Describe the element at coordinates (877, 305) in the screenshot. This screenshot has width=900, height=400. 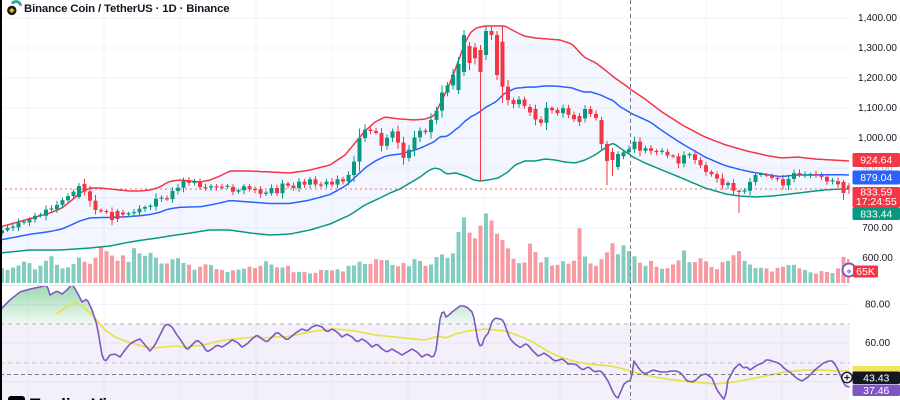
I see `svg-text: 80.00` at that location.